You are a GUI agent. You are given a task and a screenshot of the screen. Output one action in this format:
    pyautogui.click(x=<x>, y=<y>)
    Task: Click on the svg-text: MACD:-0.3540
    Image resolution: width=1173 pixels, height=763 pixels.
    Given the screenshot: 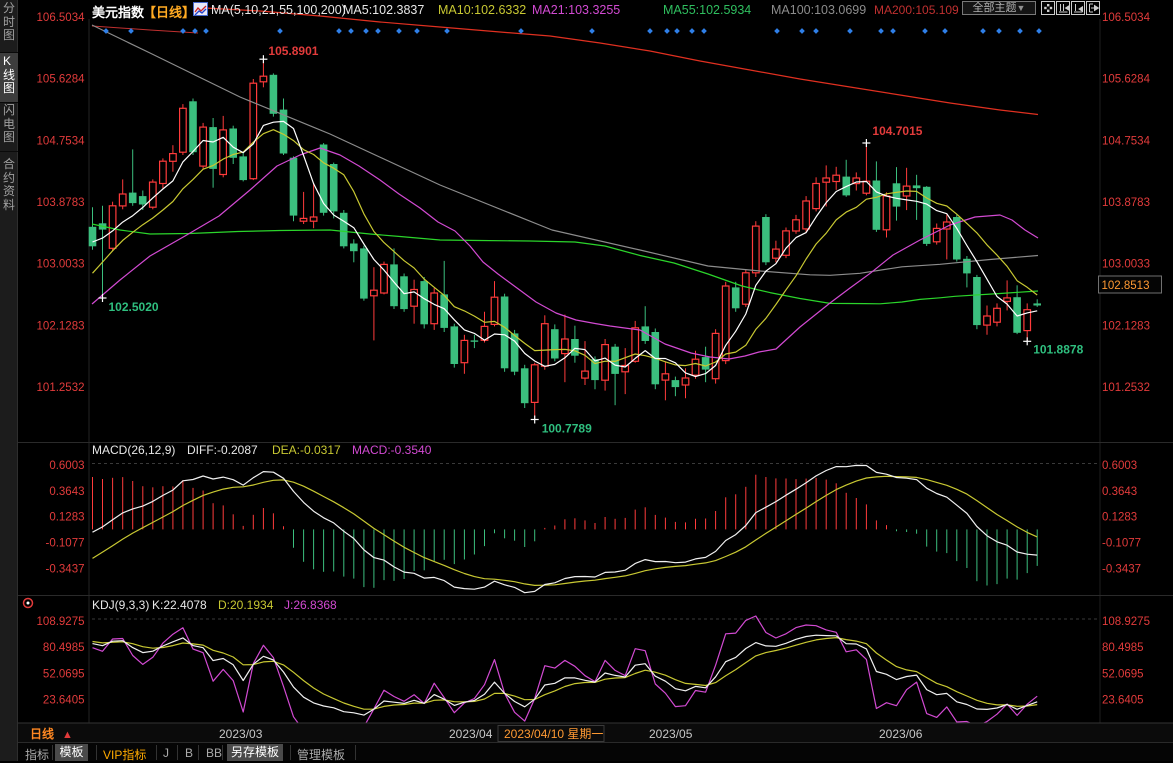 What is the action you would take?
    pyautogui.click(x=392, y=450)
    